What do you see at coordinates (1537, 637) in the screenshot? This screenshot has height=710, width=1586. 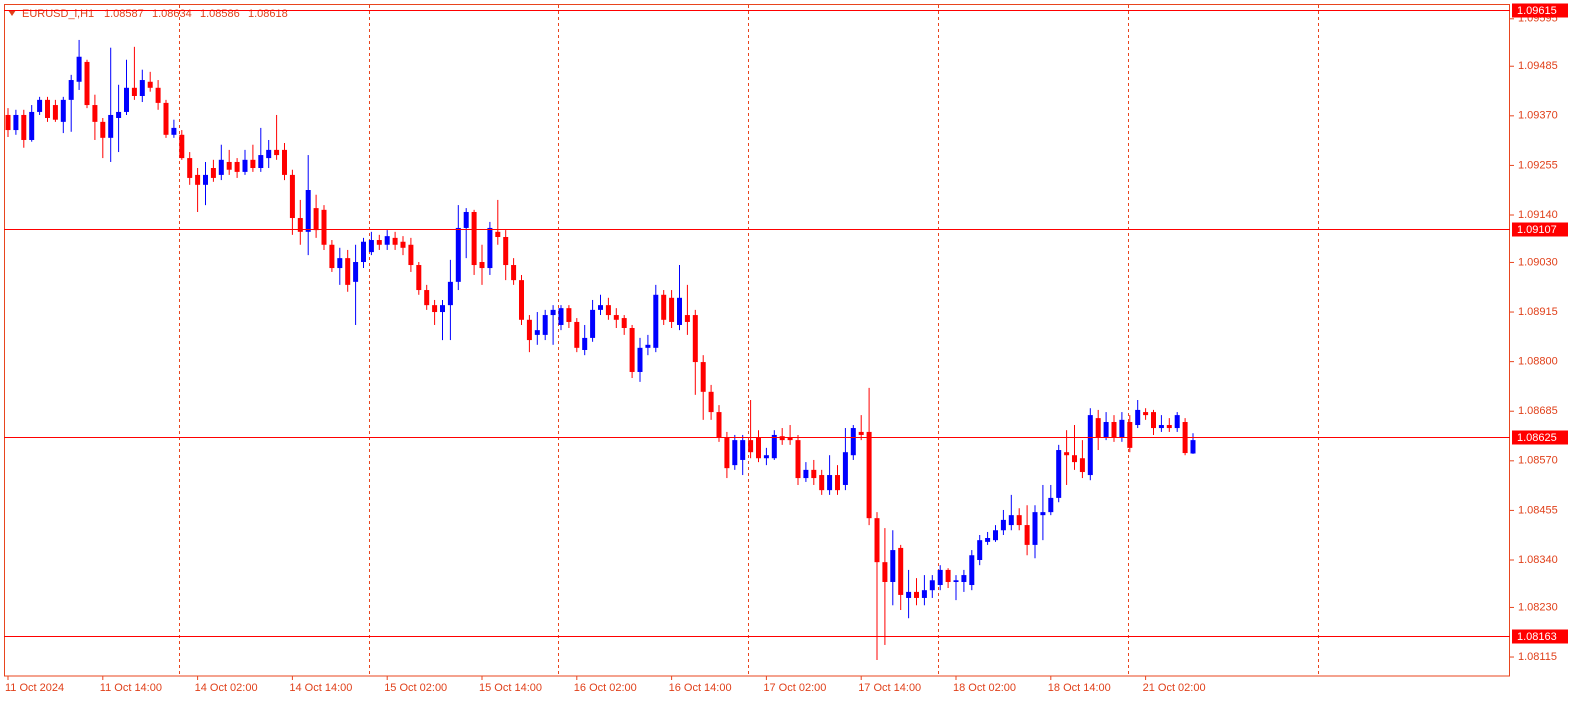 I see `price-level-label: 1.08163` at bounding box center [1537, 637].